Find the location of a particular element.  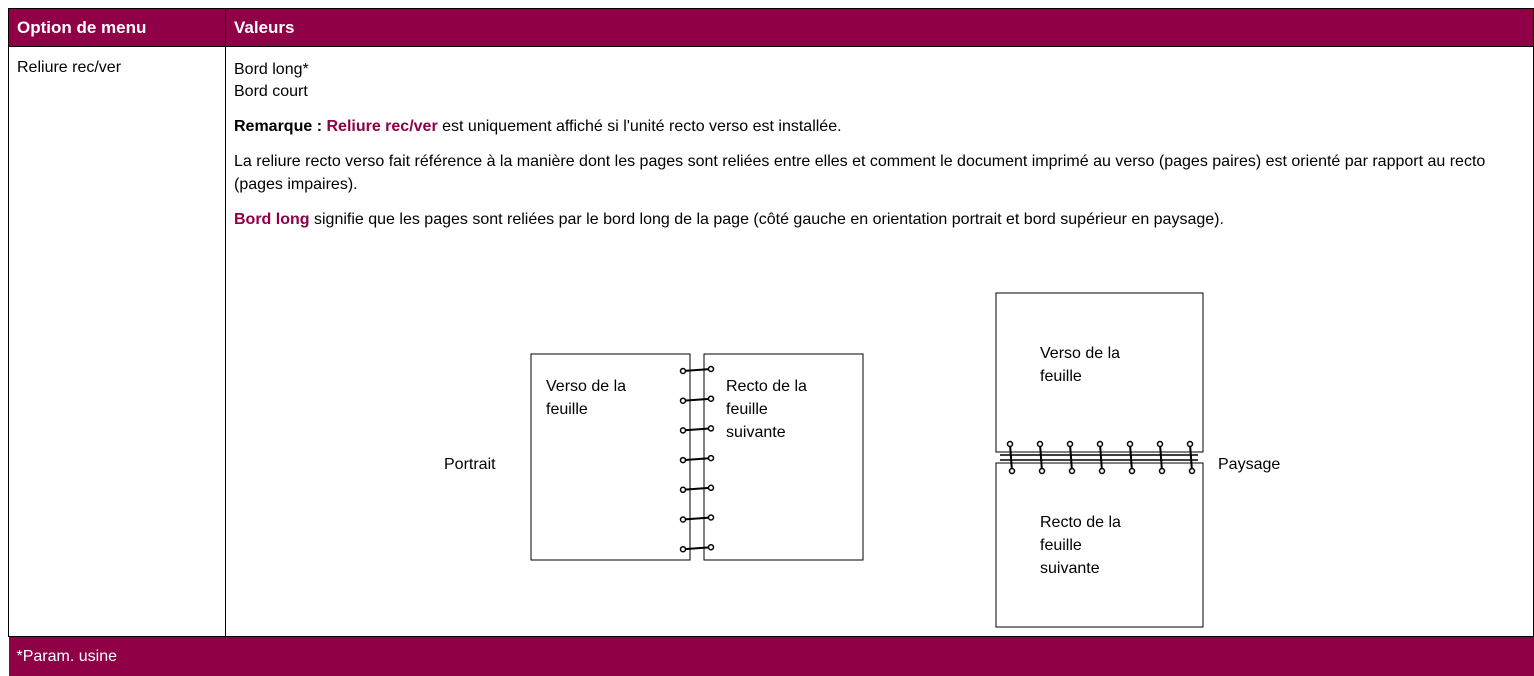

footer-row: *Param. usine is located at coordinates (771, 656).